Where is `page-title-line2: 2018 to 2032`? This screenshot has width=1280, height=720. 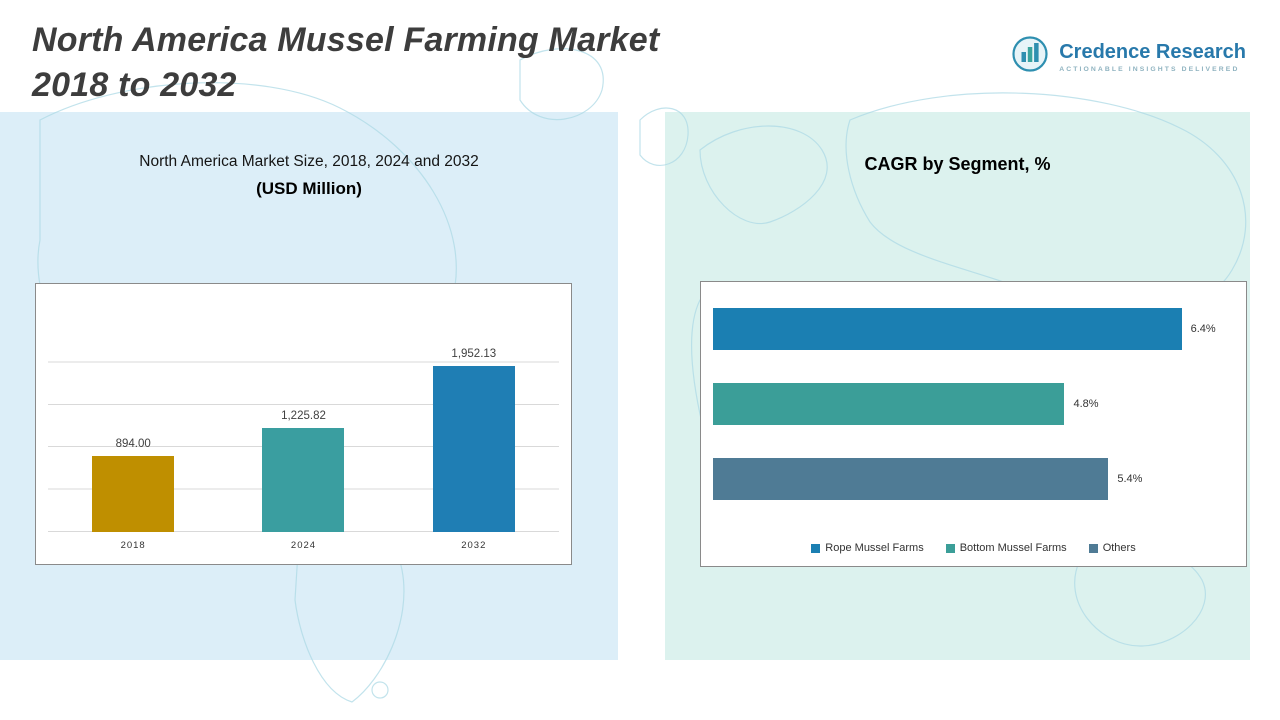 page-title-line2: 2018 to 2032 is located at coordinates (134, 85).